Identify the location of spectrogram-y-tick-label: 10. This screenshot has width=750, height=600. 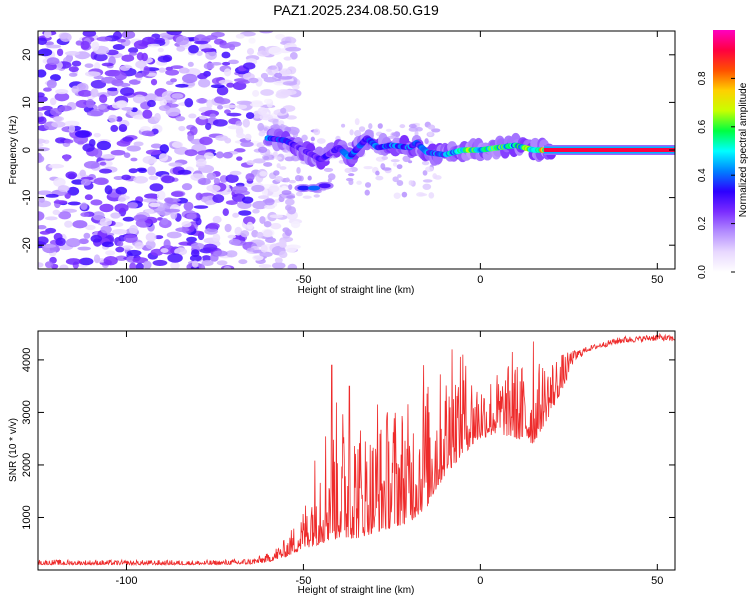
(27, 102).